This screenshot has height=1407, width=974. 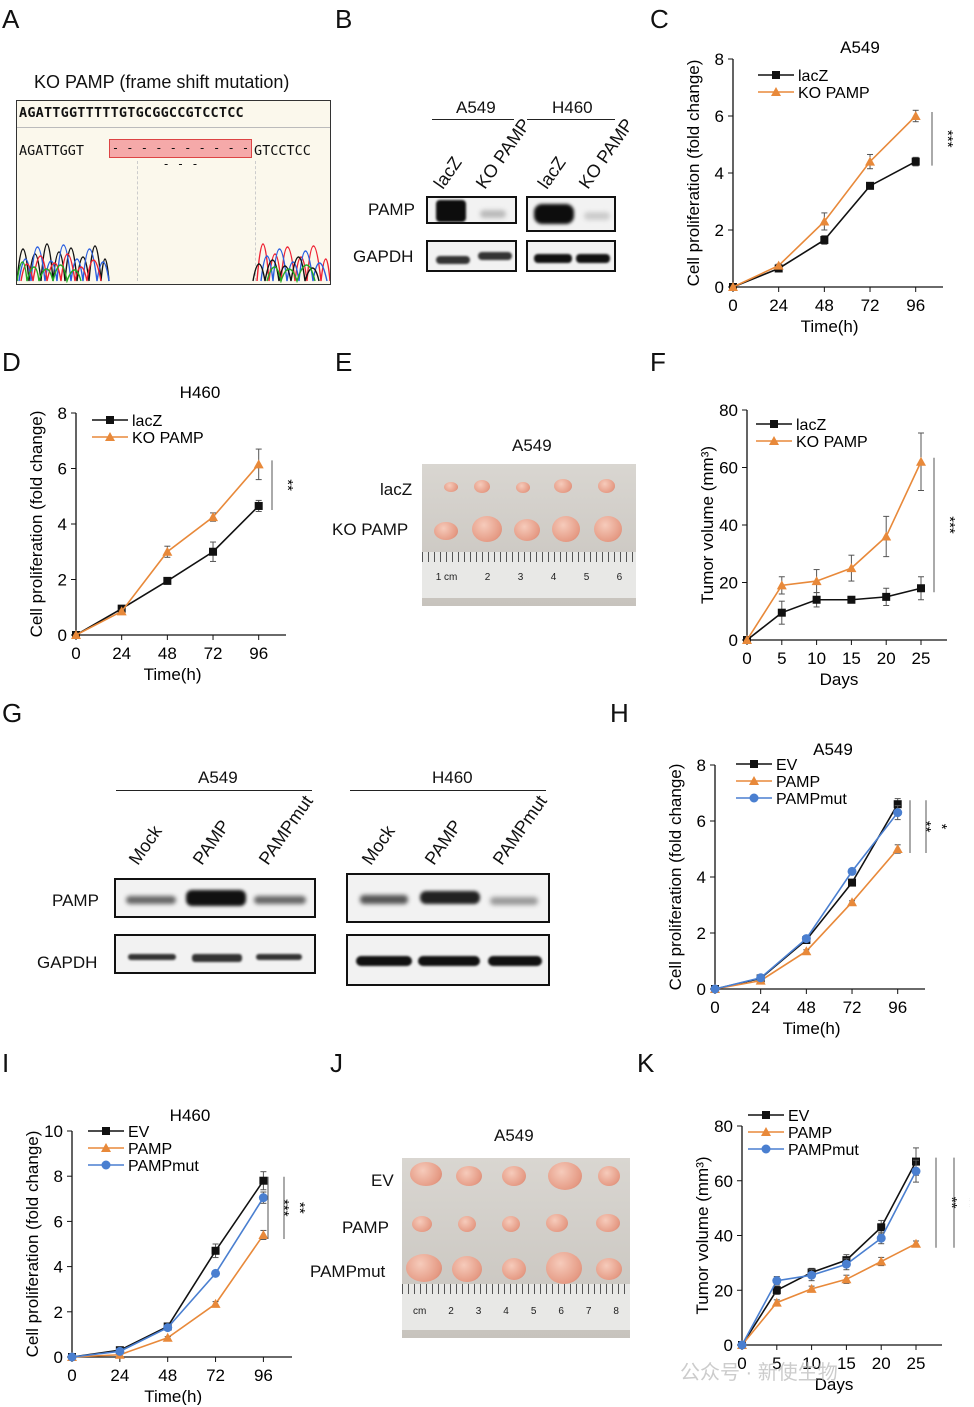 What do you see at coordinates (619, 713) in the screenshot?
I see `panel-letter-h: H` at bounding box center [619, 713].